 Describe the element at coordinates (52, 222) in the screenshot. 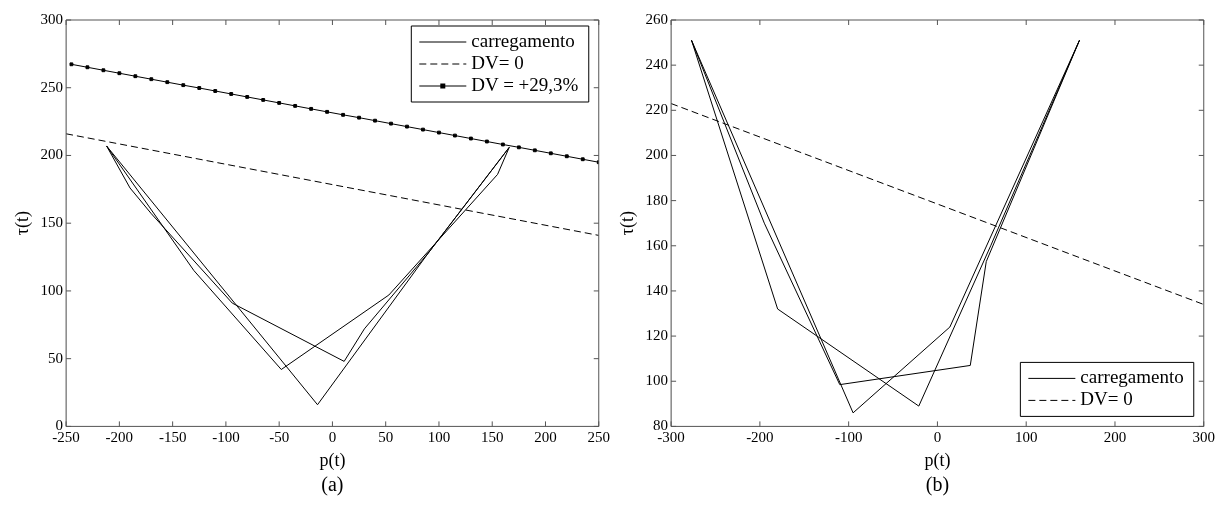

I see `y-tick-label: 150` at that location.